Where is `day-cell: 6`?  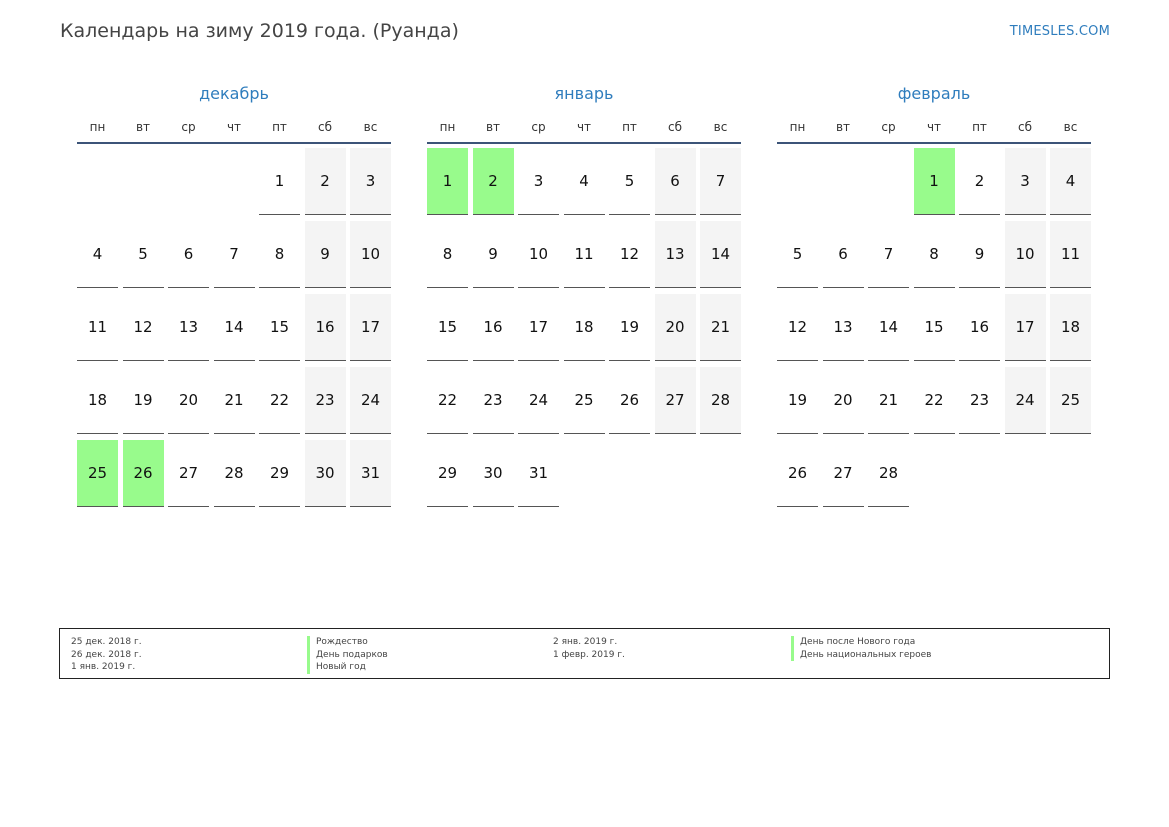 day-cell: 6 is located at coordinates (843, 254).